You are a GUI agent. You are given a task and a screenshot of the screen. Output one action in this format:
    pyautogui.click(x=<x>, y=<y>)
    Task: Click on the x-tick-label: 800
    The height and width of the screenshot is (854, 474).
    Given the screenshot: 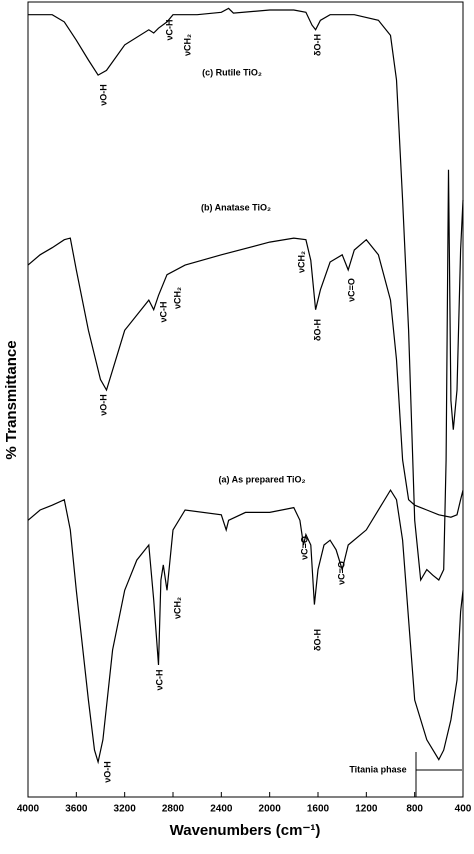 What is the action you would take?
    pyautogui.click(x=414, y=809)
    